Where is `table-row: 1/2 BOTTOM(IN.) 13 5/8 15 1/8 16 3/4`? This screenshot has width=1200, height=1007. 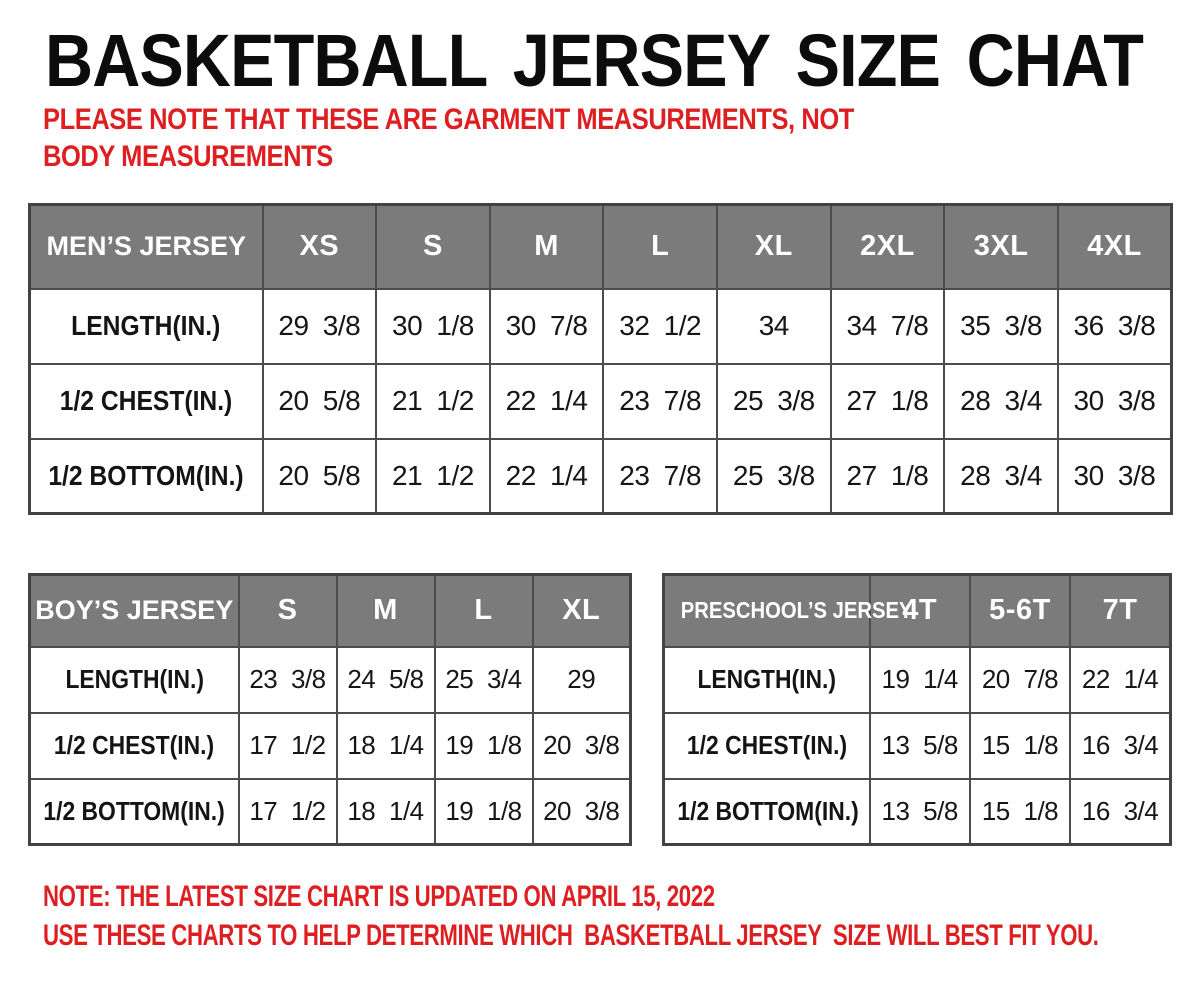 table-row: 1/2 BOTTOM(IN.) 13 5/8 15 1/8 16 3/4 is located at coordinates (917, 811).